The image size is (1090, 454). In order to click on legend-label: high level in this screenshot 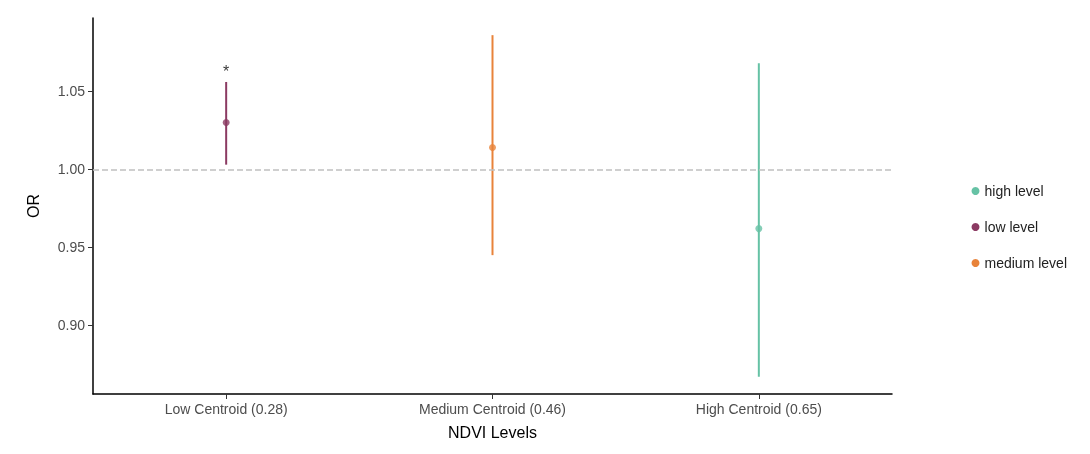, I will do `click(1014, 191)`.